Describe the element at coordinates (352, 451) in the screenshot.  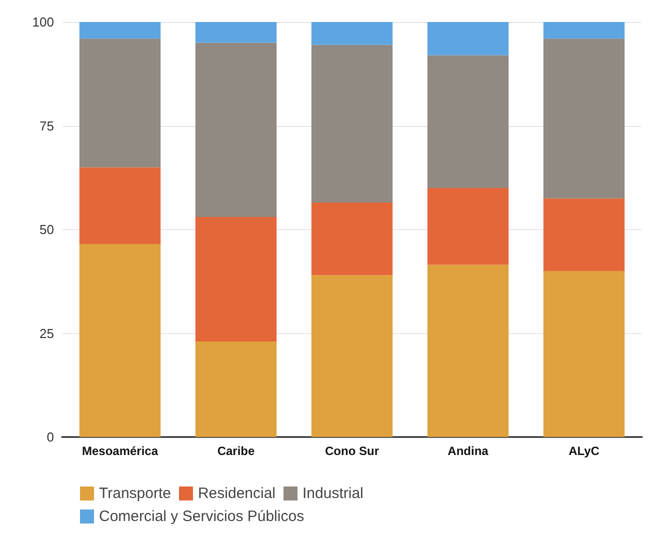
I see `x-tick-label: Cono Sur` at that location.